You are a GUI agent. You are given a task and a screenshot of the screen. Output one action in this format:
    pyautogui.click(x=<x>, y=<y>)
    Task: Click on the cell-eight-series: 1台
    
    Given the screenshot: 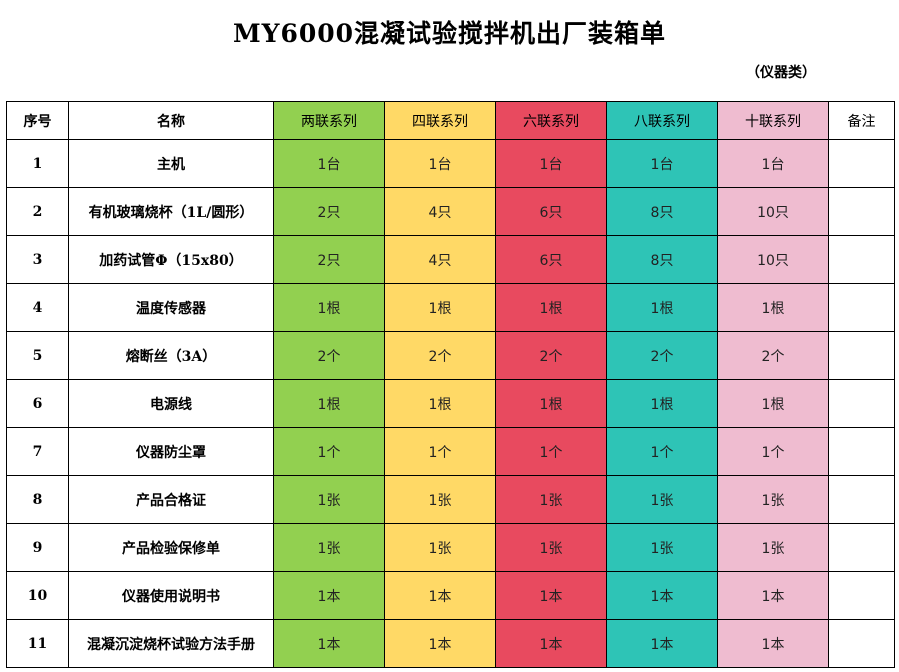 What is the action you would take?
    pyautogui.click(x=662, y=163)
    